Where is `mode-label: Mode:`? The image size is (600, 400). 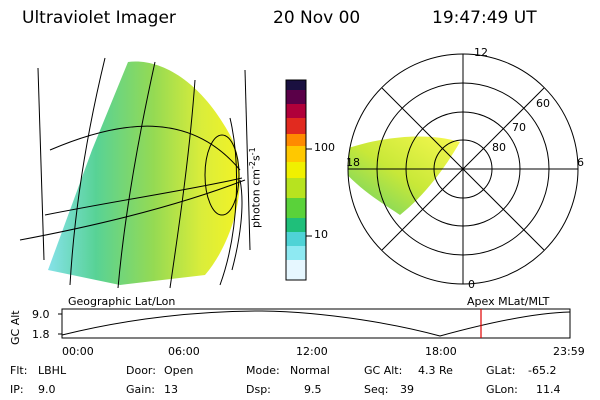
mode-label: Mode: is located at coordinates (263, 370).